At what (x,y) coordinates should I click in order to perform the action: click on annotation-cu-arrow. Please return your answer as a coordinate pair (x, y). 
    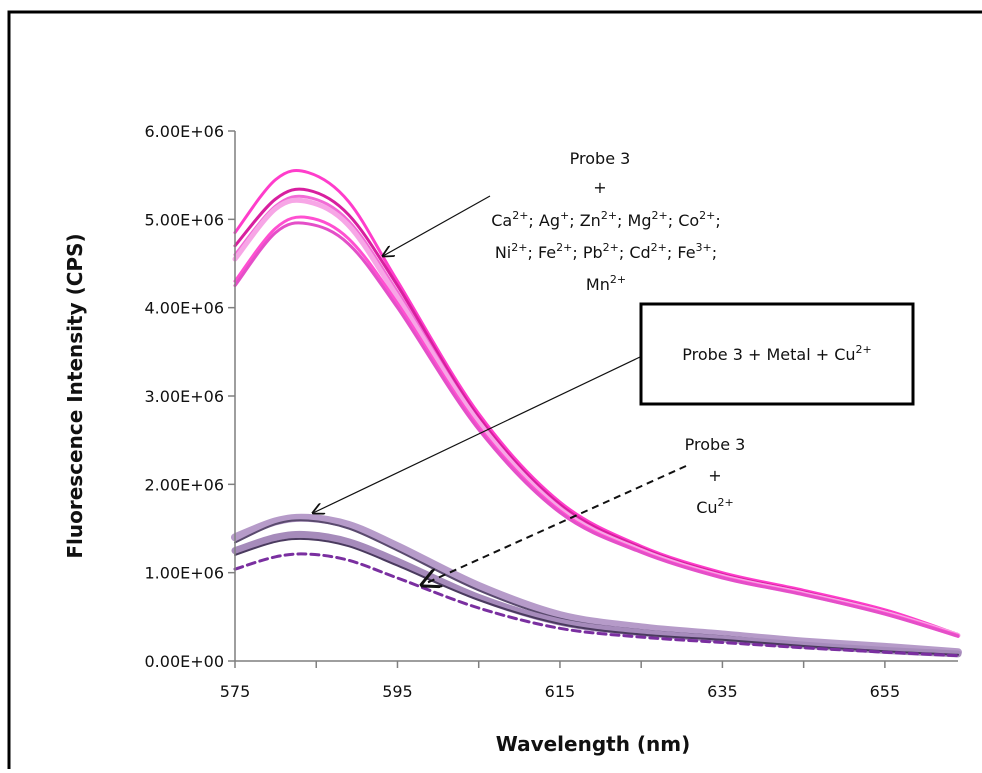
    Looking at the image, I should click on (554, 525).